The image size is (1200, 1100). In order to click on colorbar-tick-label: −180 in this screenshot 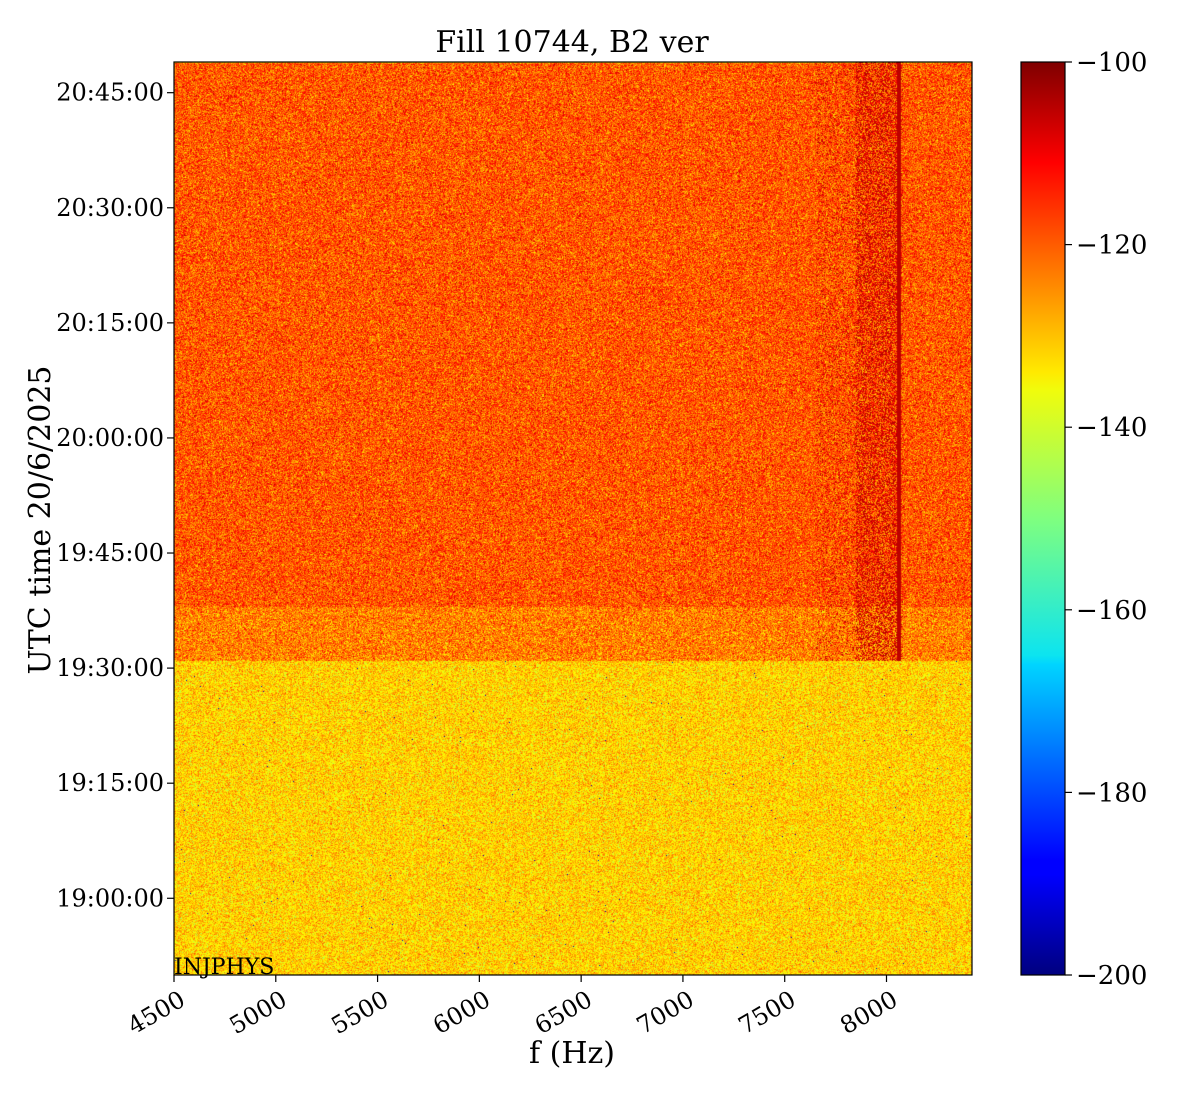, I will do `click(1111, 793)`.